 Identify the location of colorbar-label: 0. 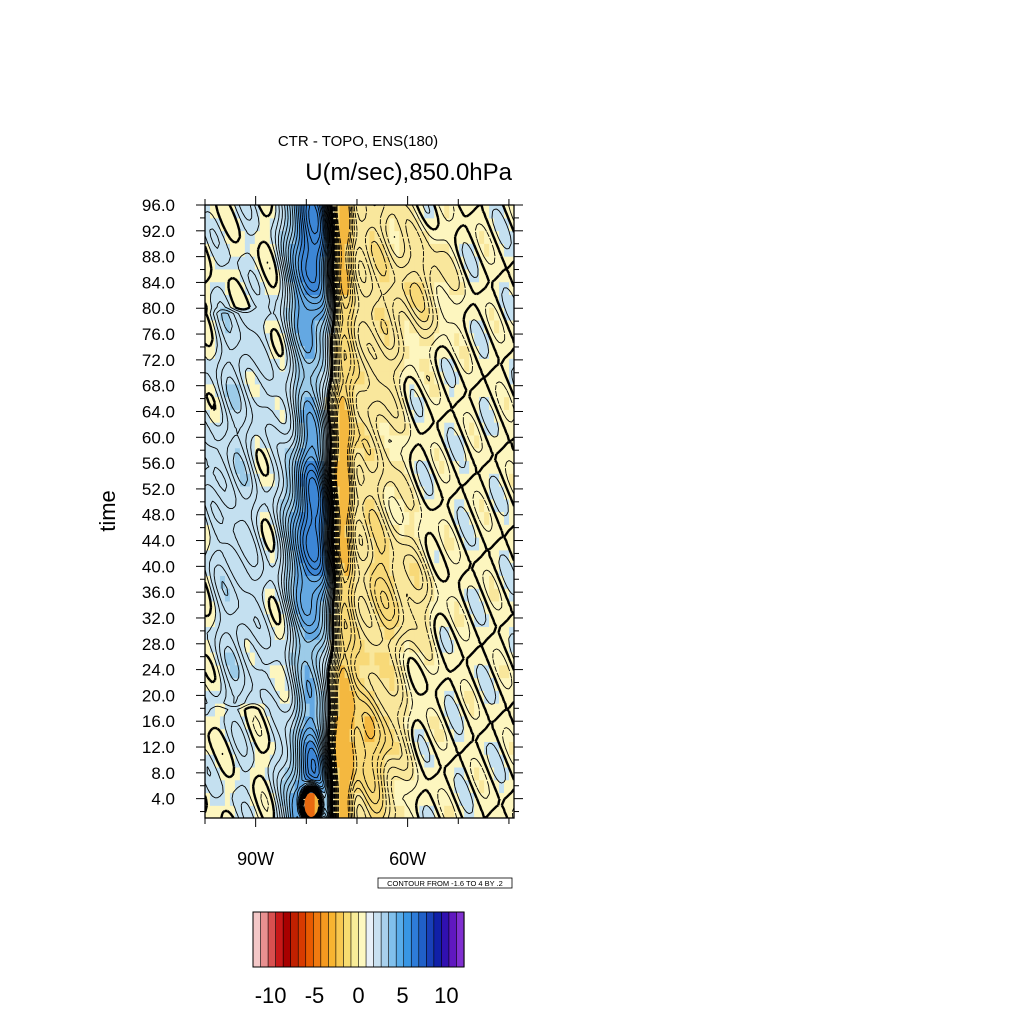
(358, 995).